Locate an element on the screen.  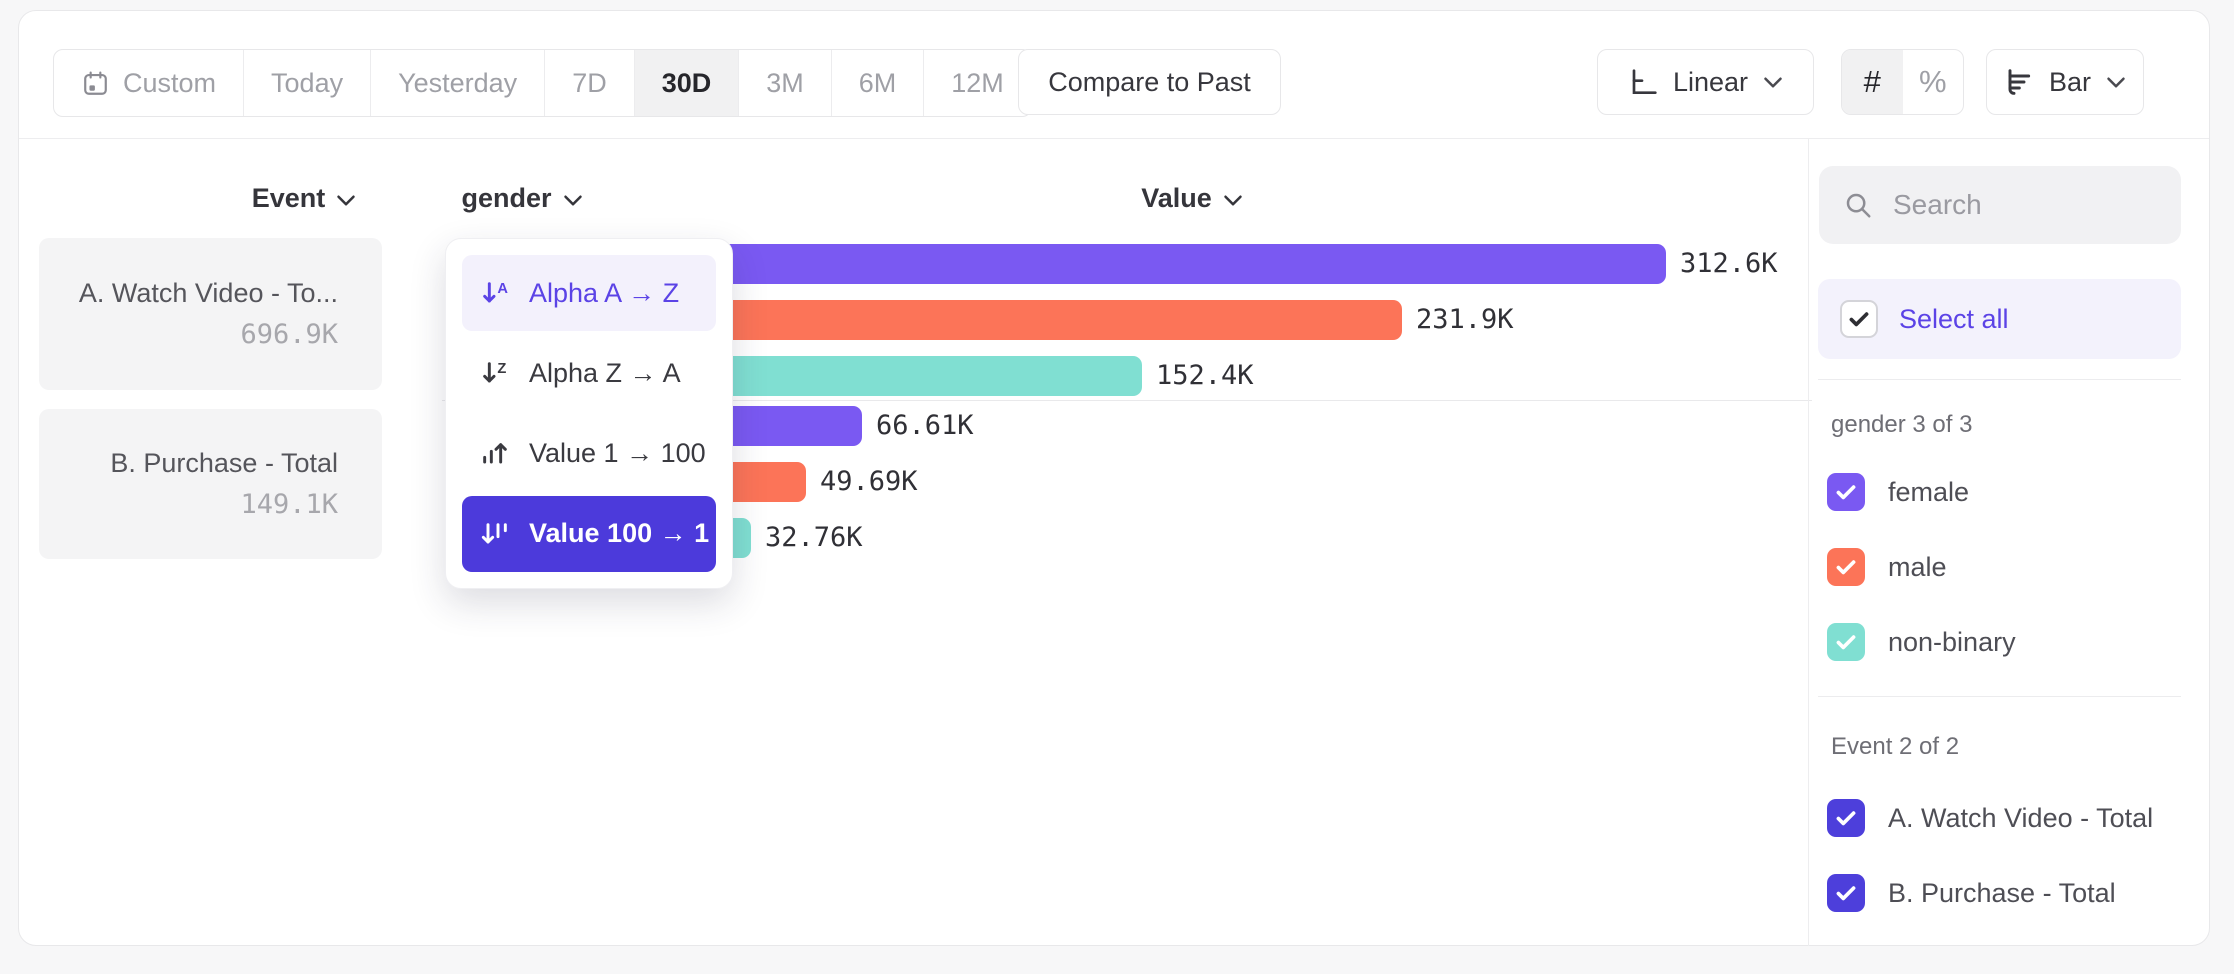
bar-value-label: 49.69K is located at coordinates (869, 481).